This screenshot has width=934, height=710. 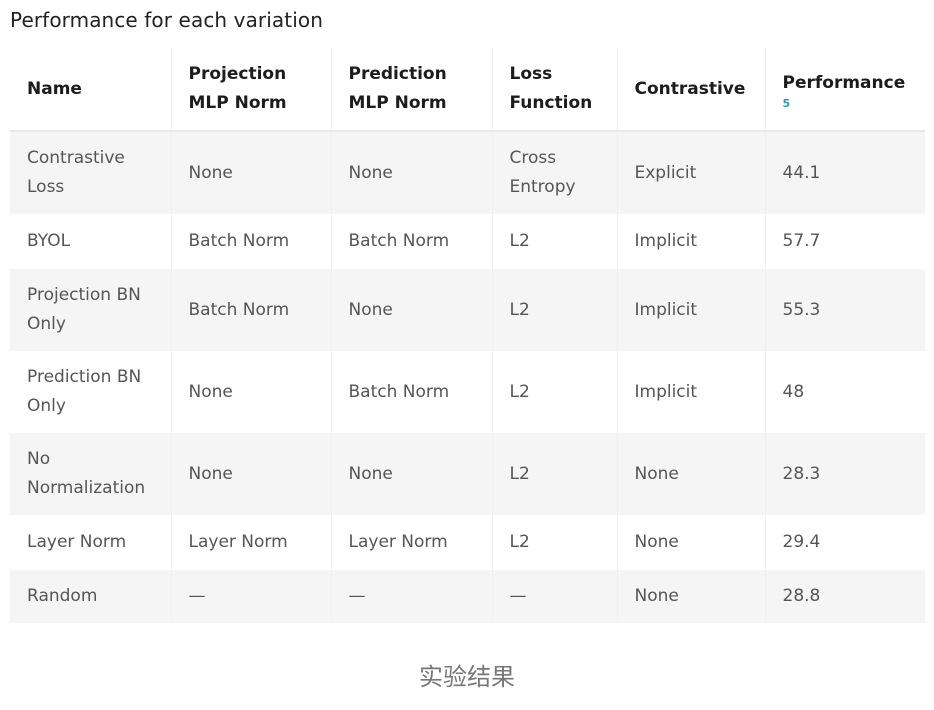 I want to click on cell-contrastive: Explicit, so click(x=691, y=172).